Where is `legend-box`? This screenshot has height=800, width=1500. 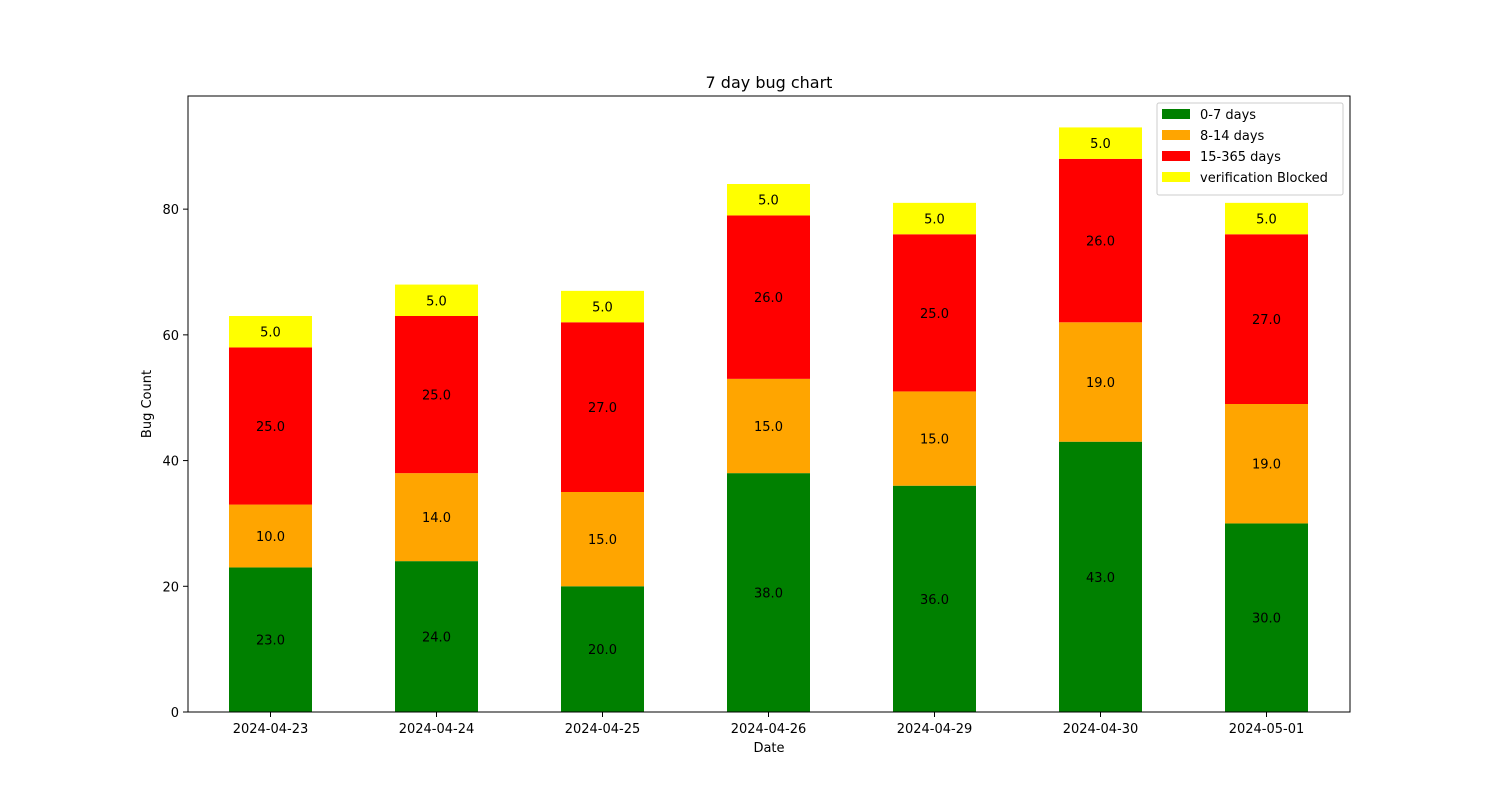 legend-box is located at coordinates (1250, 149).